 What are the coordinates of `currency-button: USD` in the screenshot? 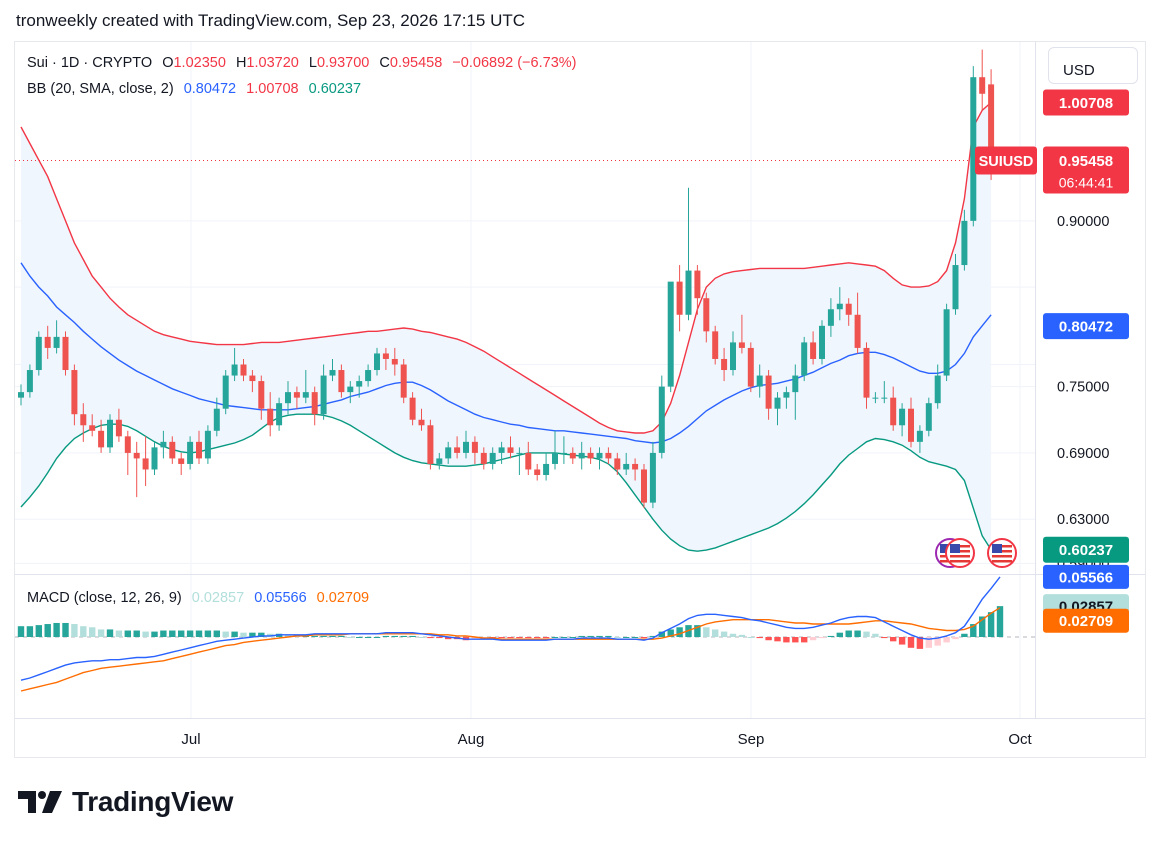 It's located at (1093, 65).